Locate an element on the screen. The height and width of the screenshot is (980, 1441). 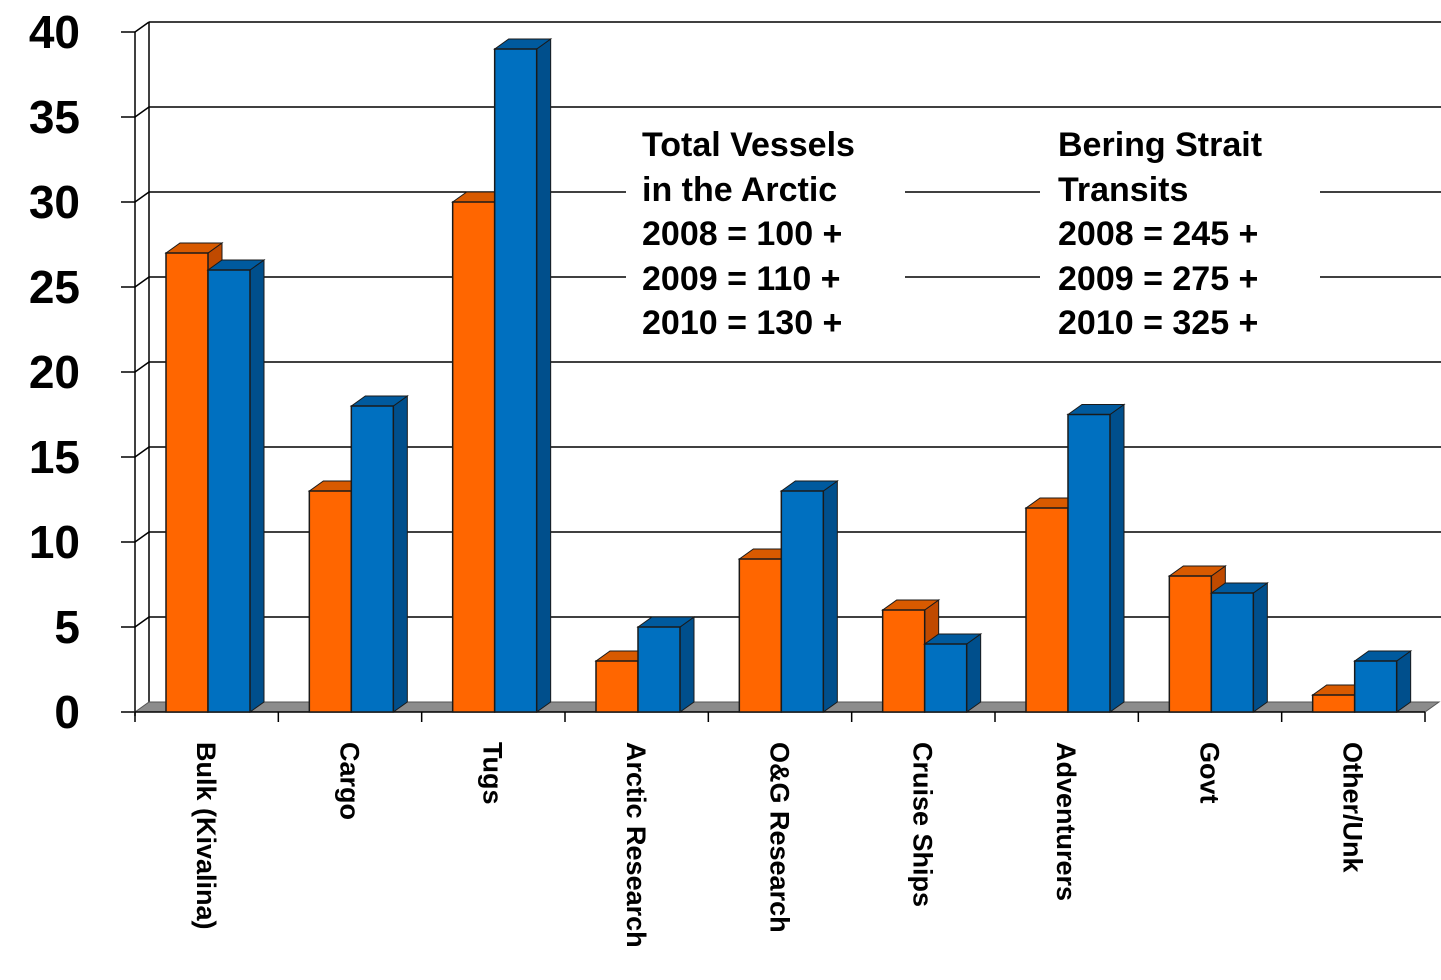
annotation-line: 2008 = 100 + is located at coordinates (742, 234).